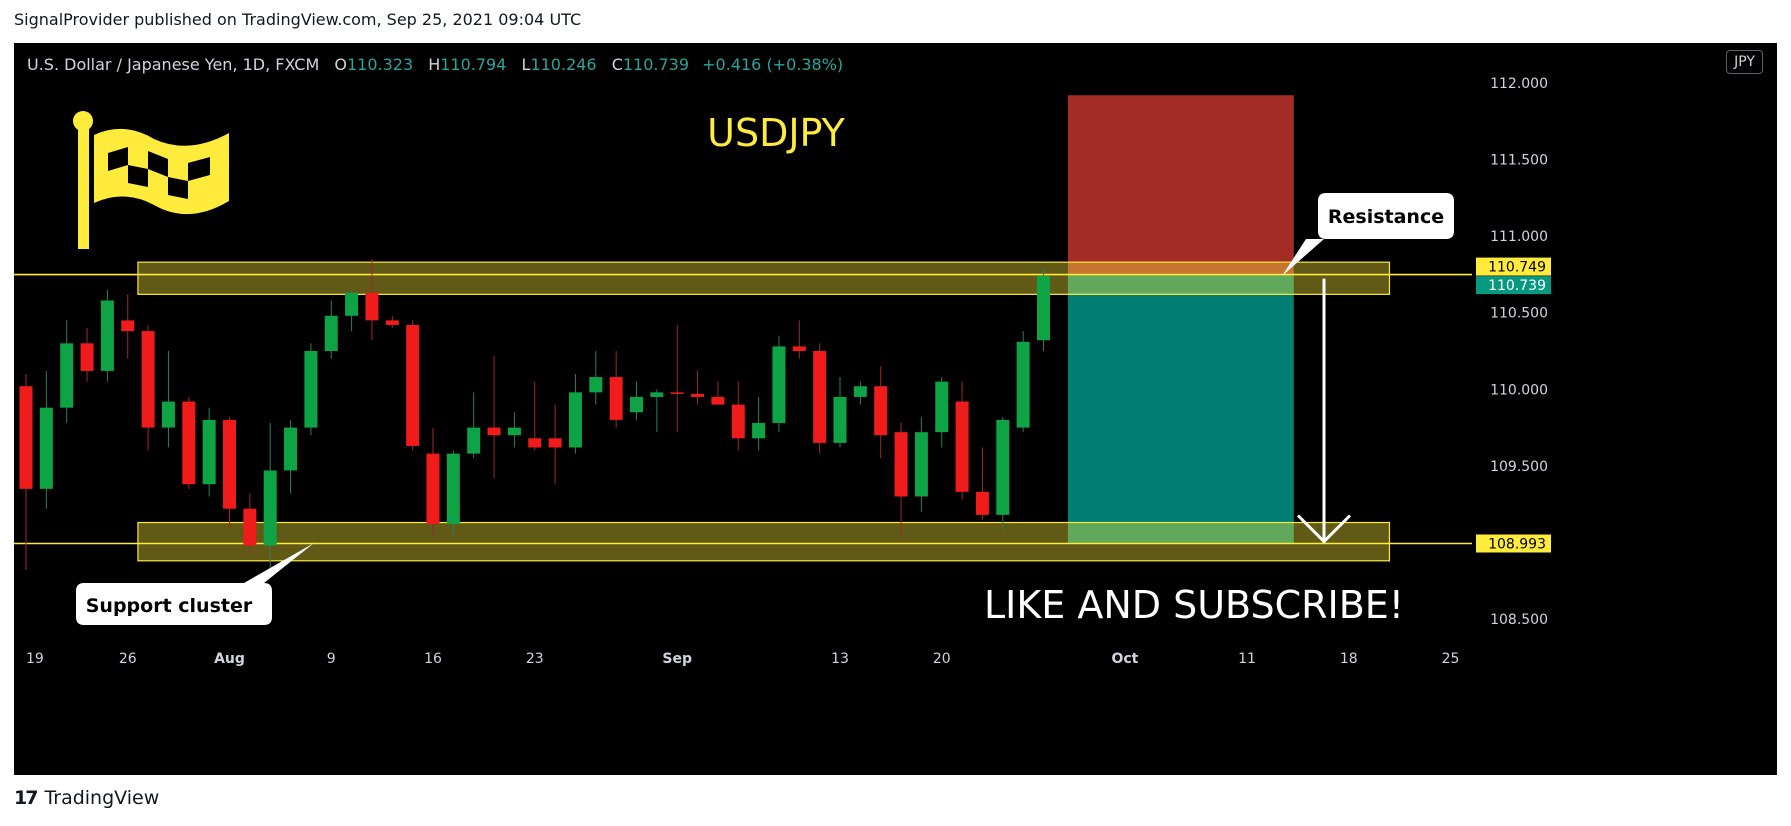 This screenshot has width=1791, height=826. I want to click on price-label-text: 110.739, so click(1517, 286).